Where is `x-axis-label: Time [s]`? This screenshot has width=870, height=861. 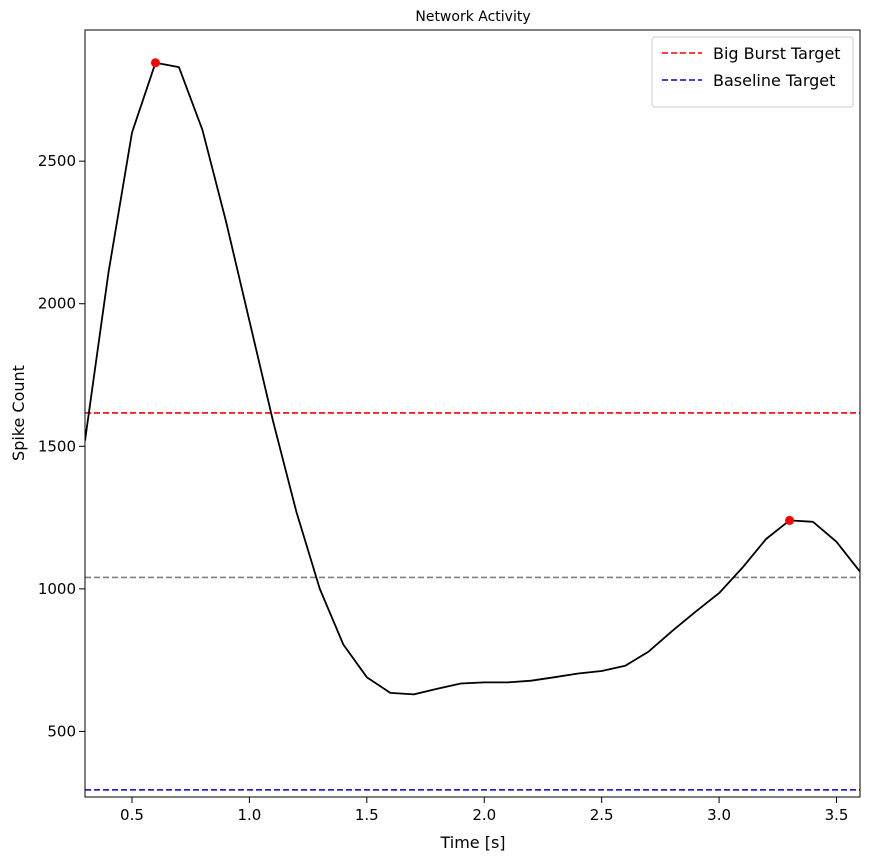 x-axis-label: Time [s] is located at coordinates (472, 842).